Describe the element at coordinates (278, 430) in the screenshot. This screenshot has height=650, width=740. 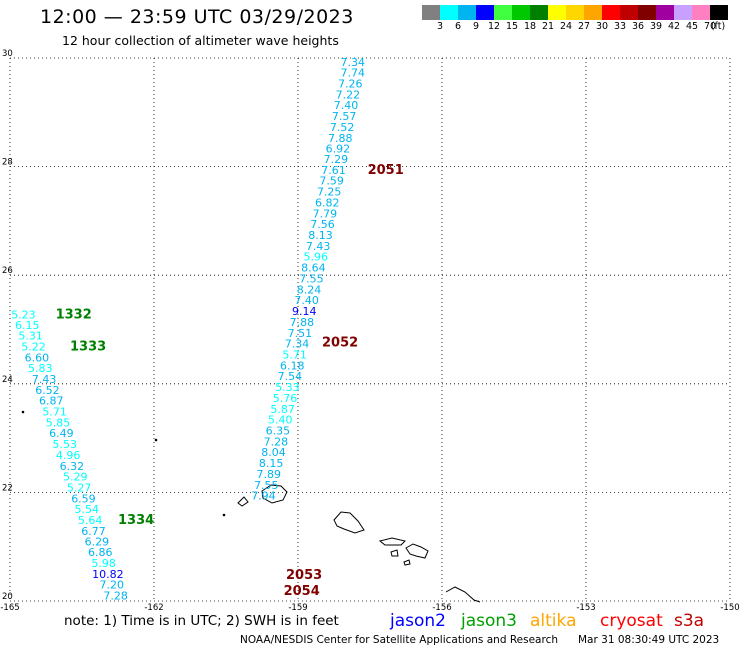
I see `wave-height-label: 6.35` at that location.